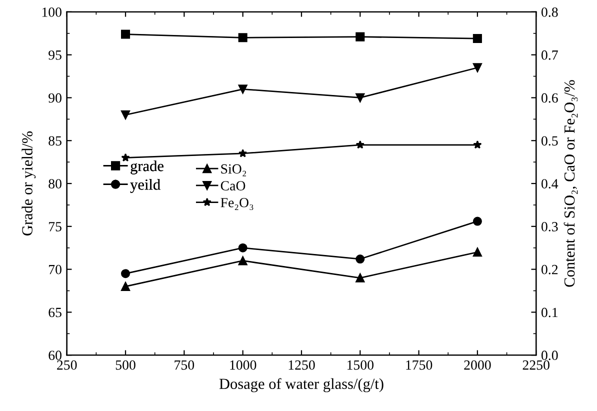  What do you see at coordinates (55, 355) in the screenshot?
I see `y-tick-label: 60` at bounding box center [55, 355].